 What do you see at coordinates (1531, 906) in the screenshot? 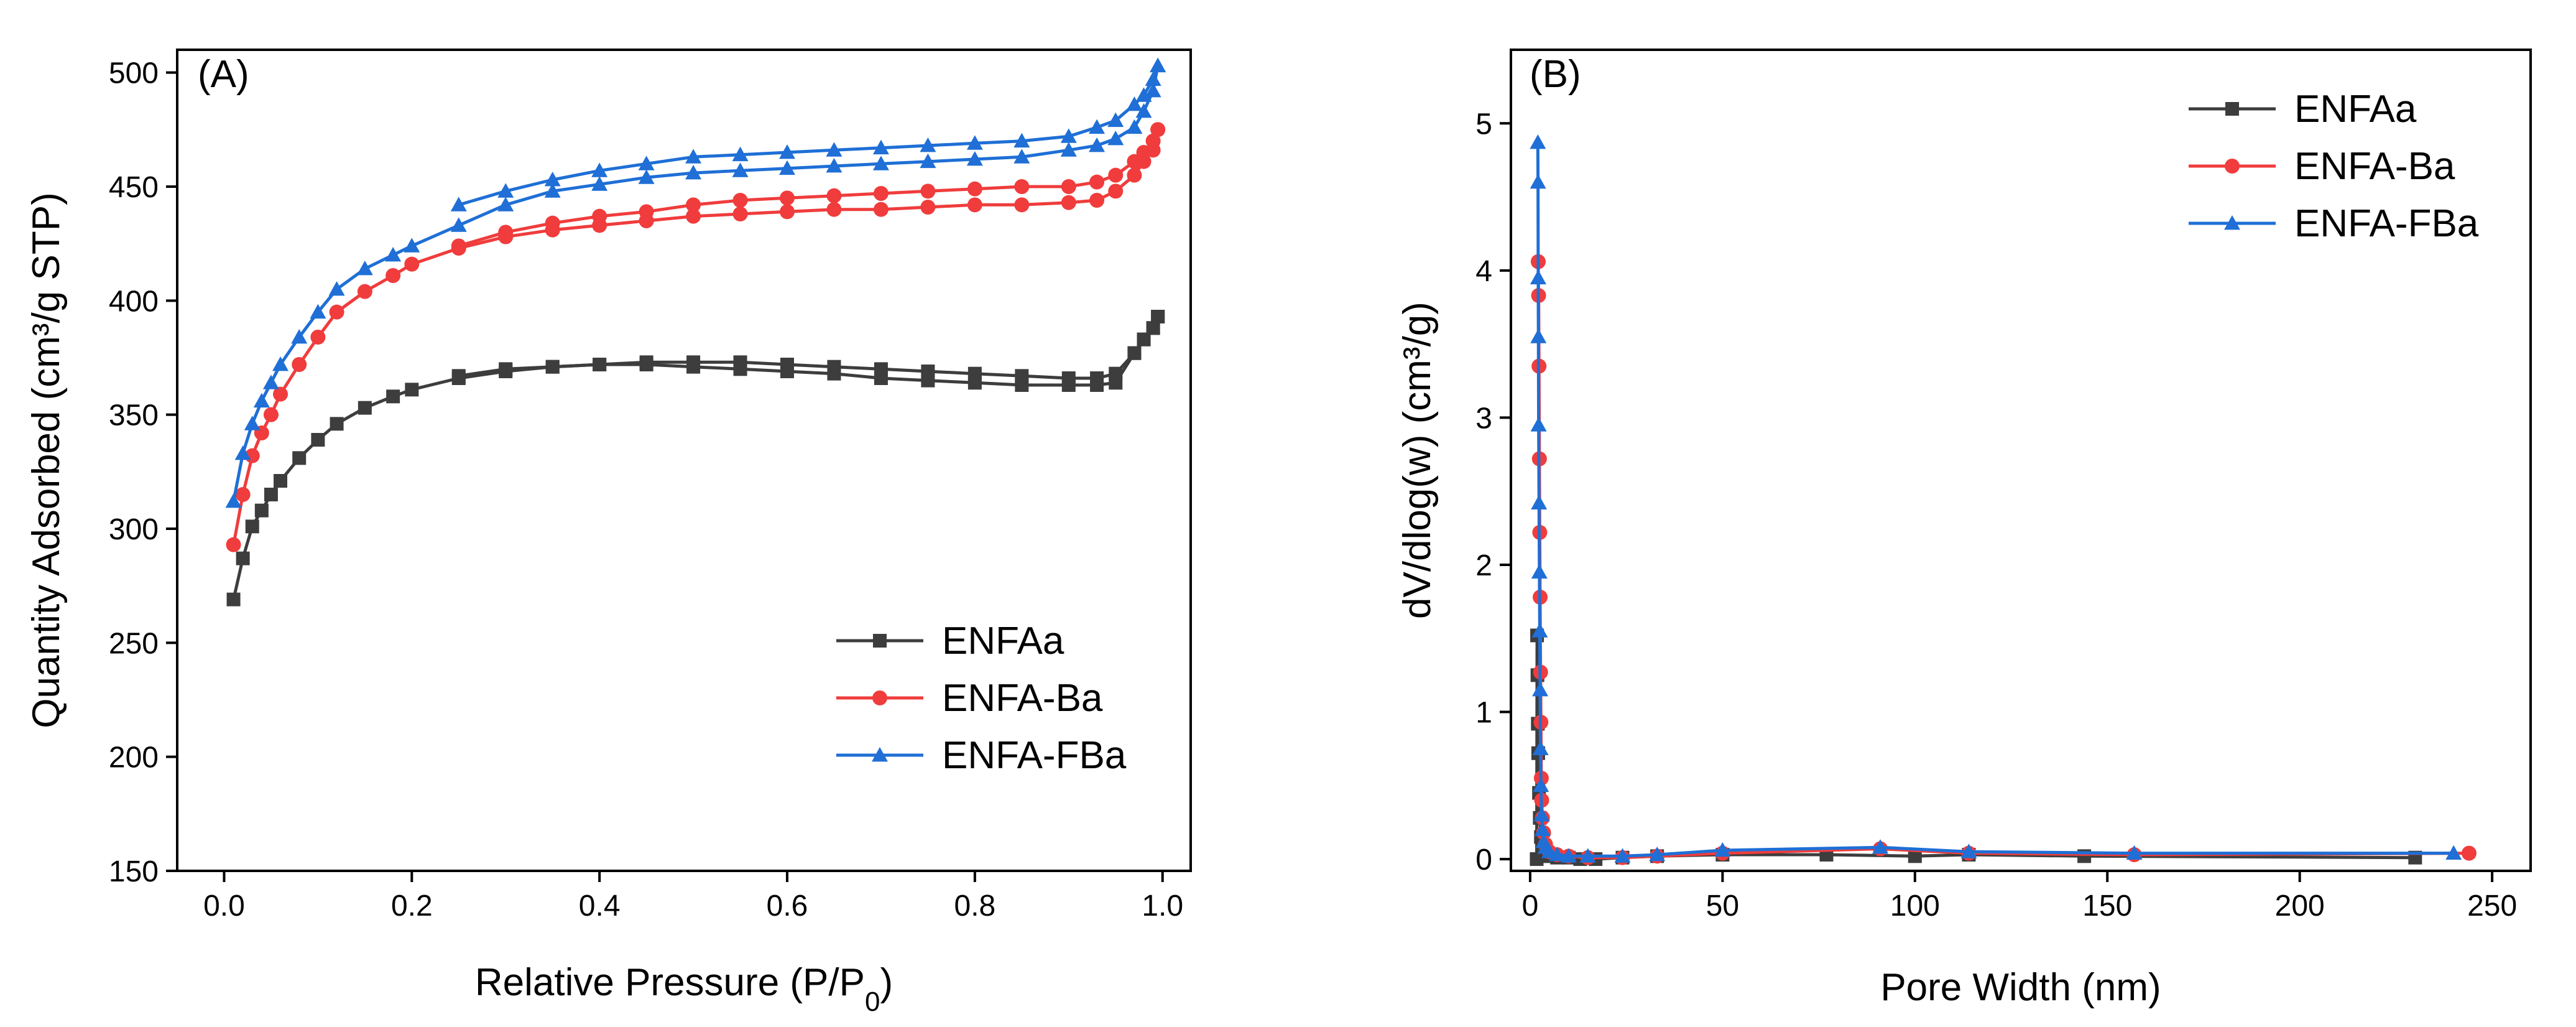
I see `panel-b-x-tick-label: 0` at bounding box center [1531, 906].